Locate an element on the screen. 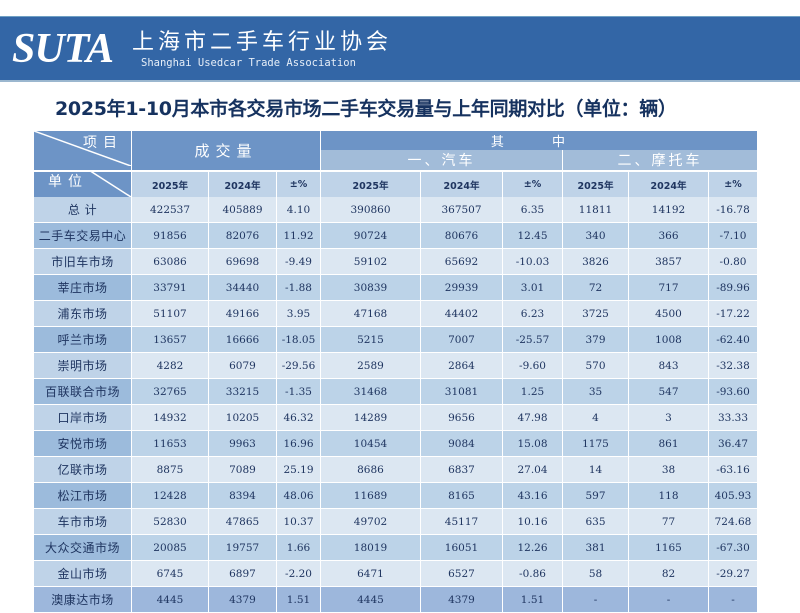 Image resolution: width=800 pixels, height=613 pixels. table-cell: 3857 is located at coordinates (668, 262).